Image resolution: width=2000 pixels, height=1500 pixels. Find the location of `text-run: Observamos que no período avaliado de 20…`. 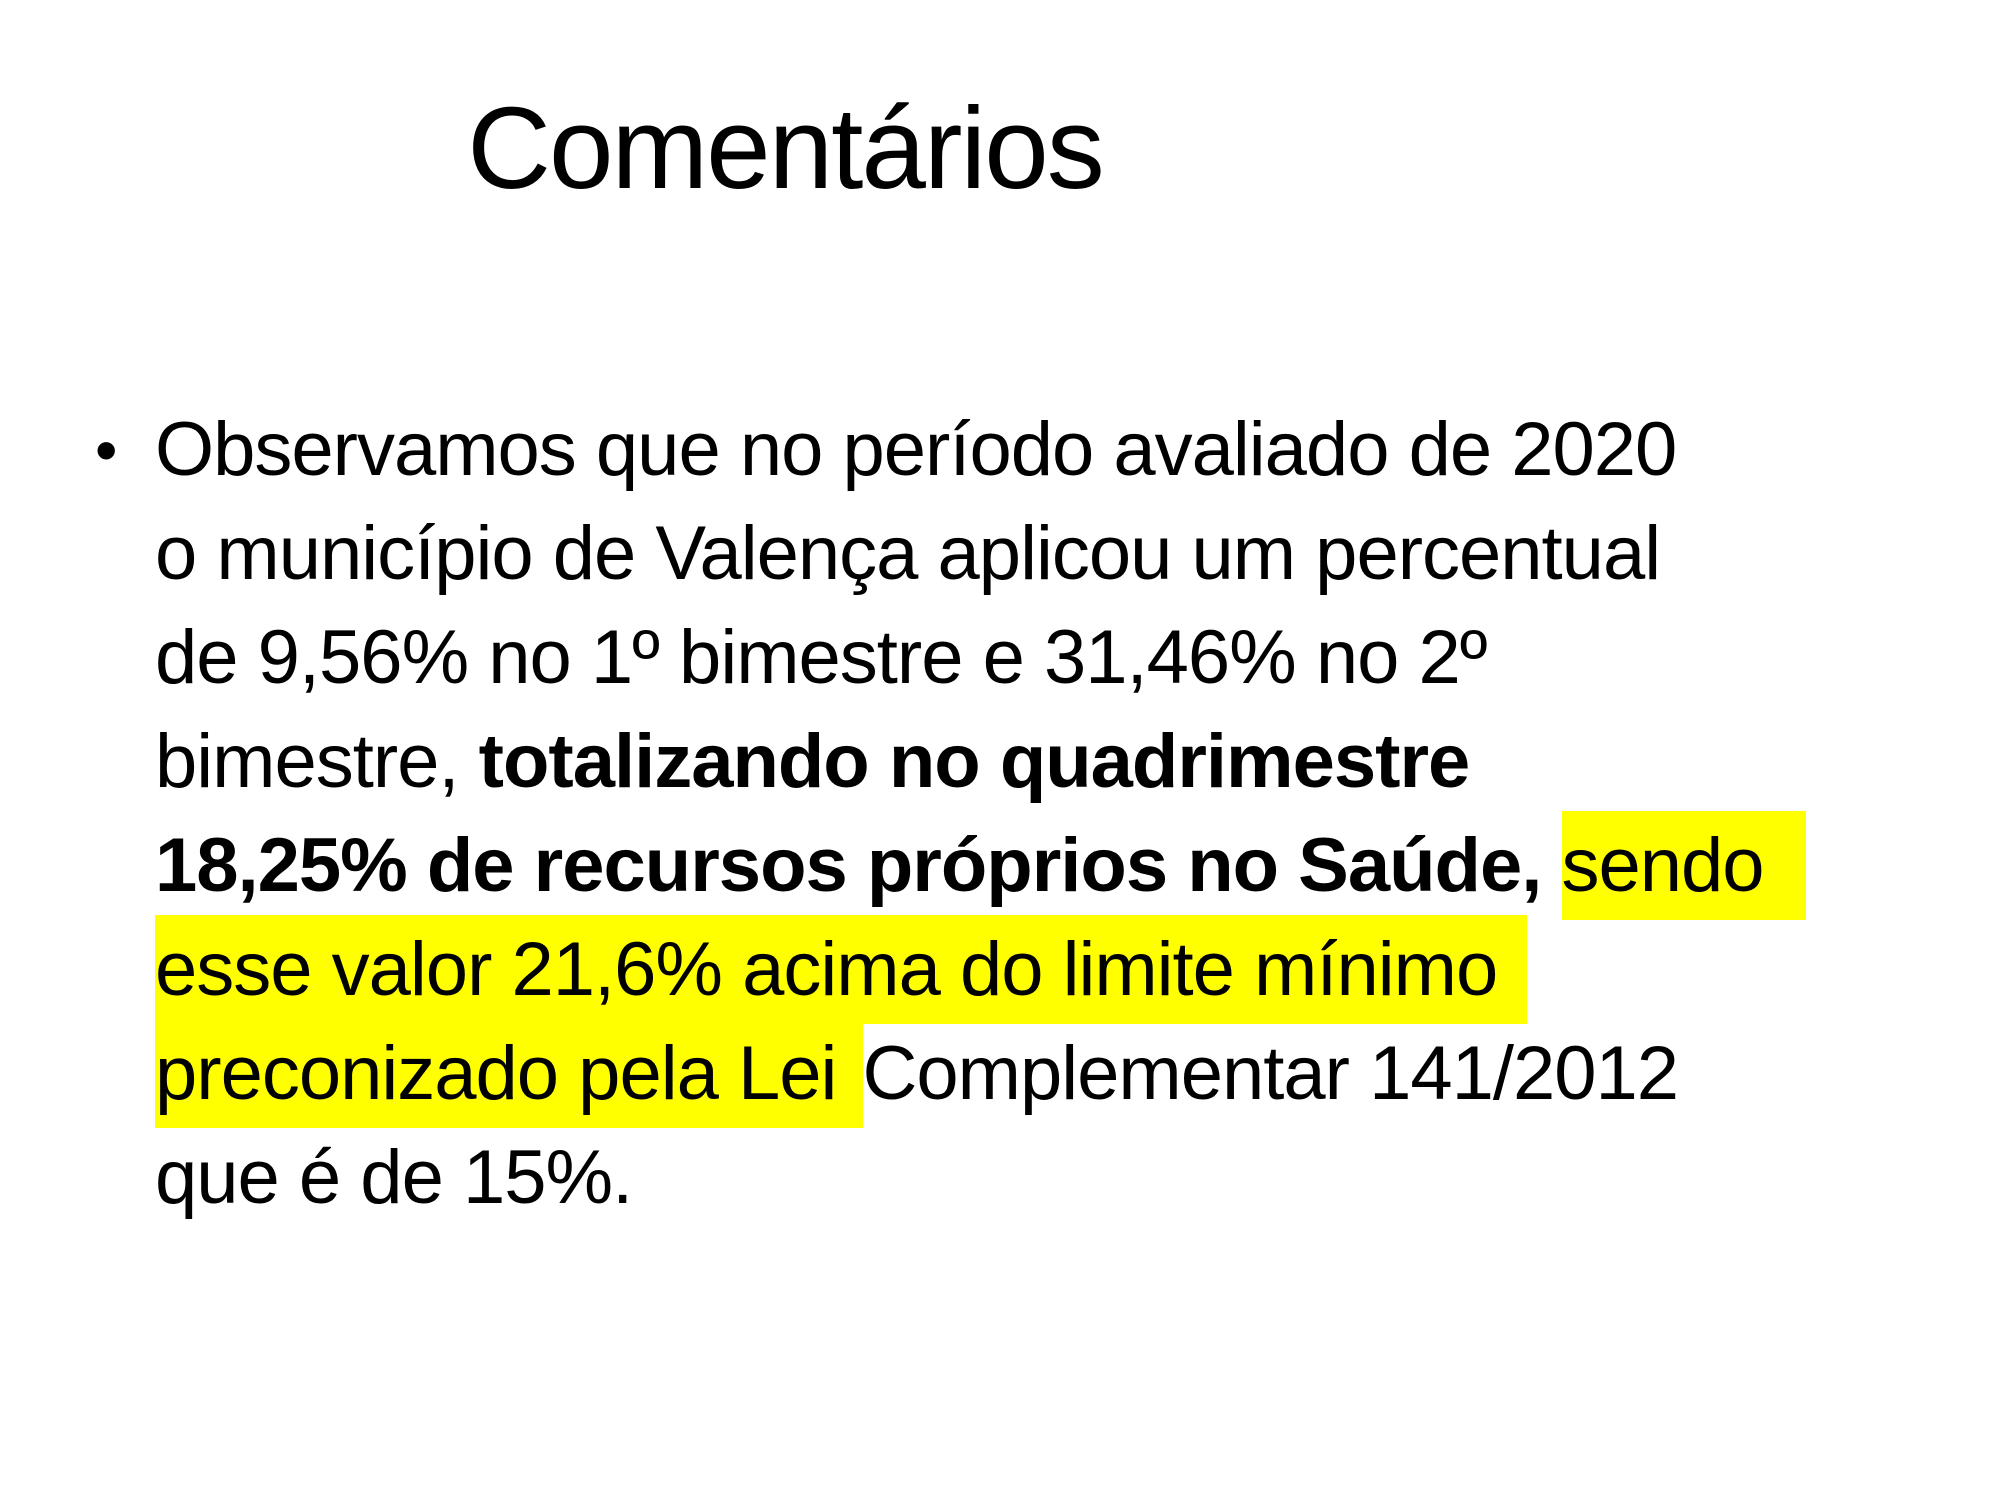

text-run: Observamos que no período avaliado de 20… is located at coordinates (916, 449).